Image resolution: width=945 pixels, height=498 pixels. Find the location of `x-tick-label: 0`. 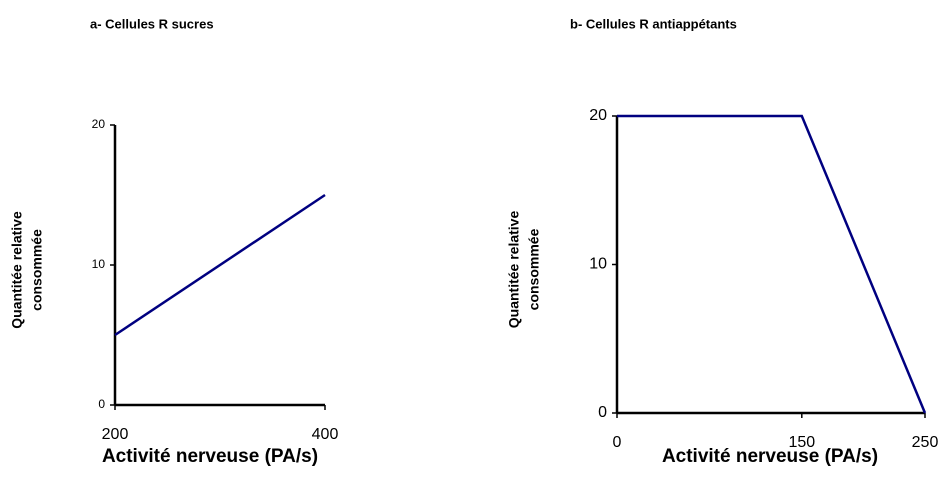

x-tick-label: 0 is located at coordinates (617, 442).